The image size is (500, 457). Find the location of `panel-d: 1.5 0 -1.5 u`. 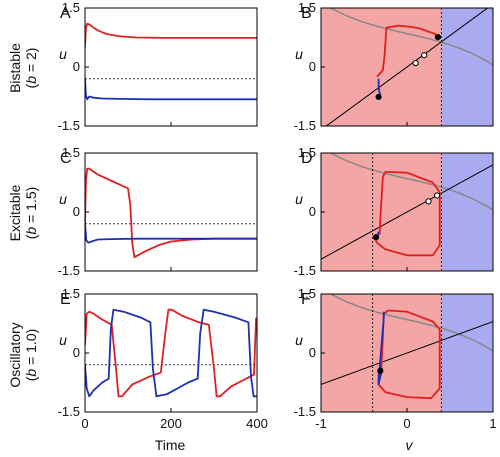

panel-d: 1.5 0 -1.5 u is located at coordinates (394, 211).